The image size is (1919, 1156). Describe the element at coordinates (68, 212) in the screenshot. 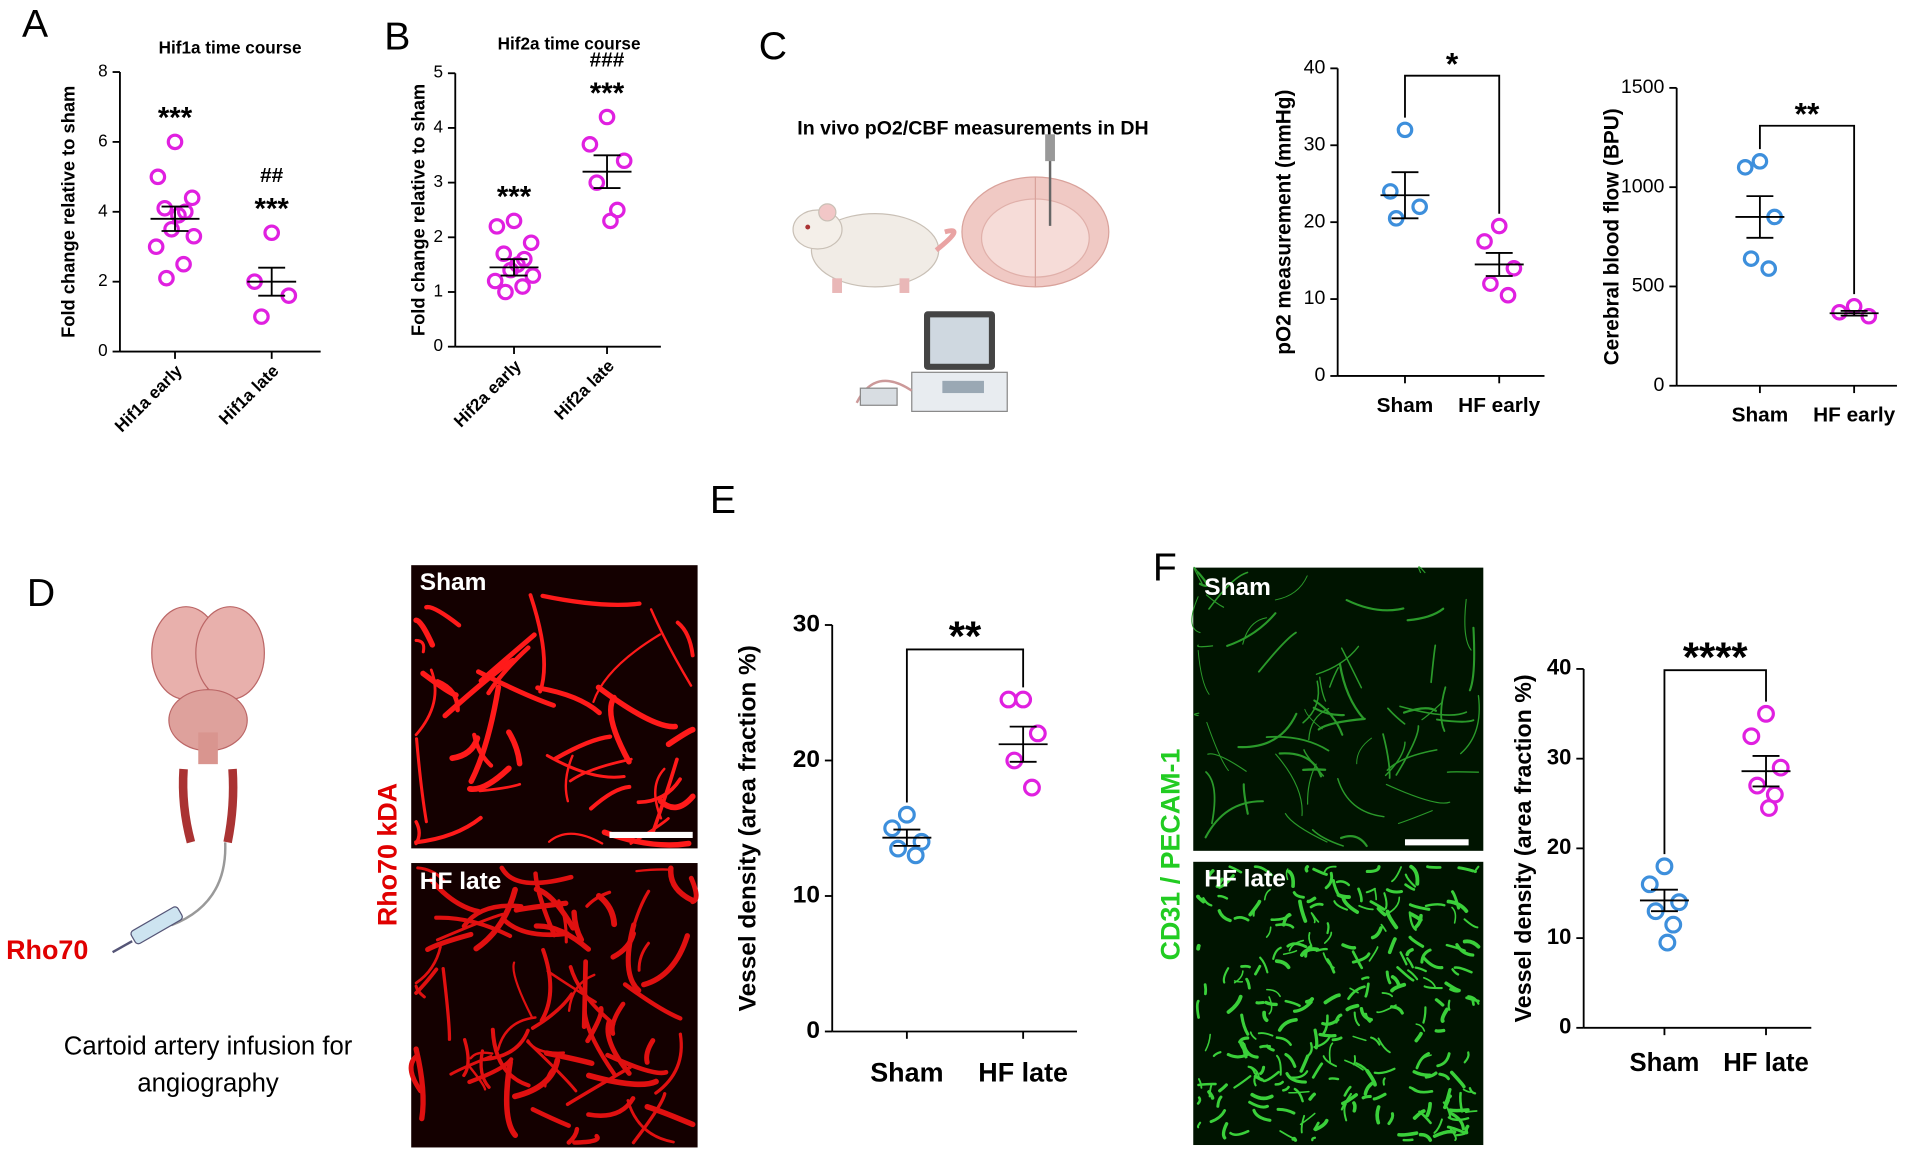

I see `y-axis-label: Fold change relative to sham` at that location.